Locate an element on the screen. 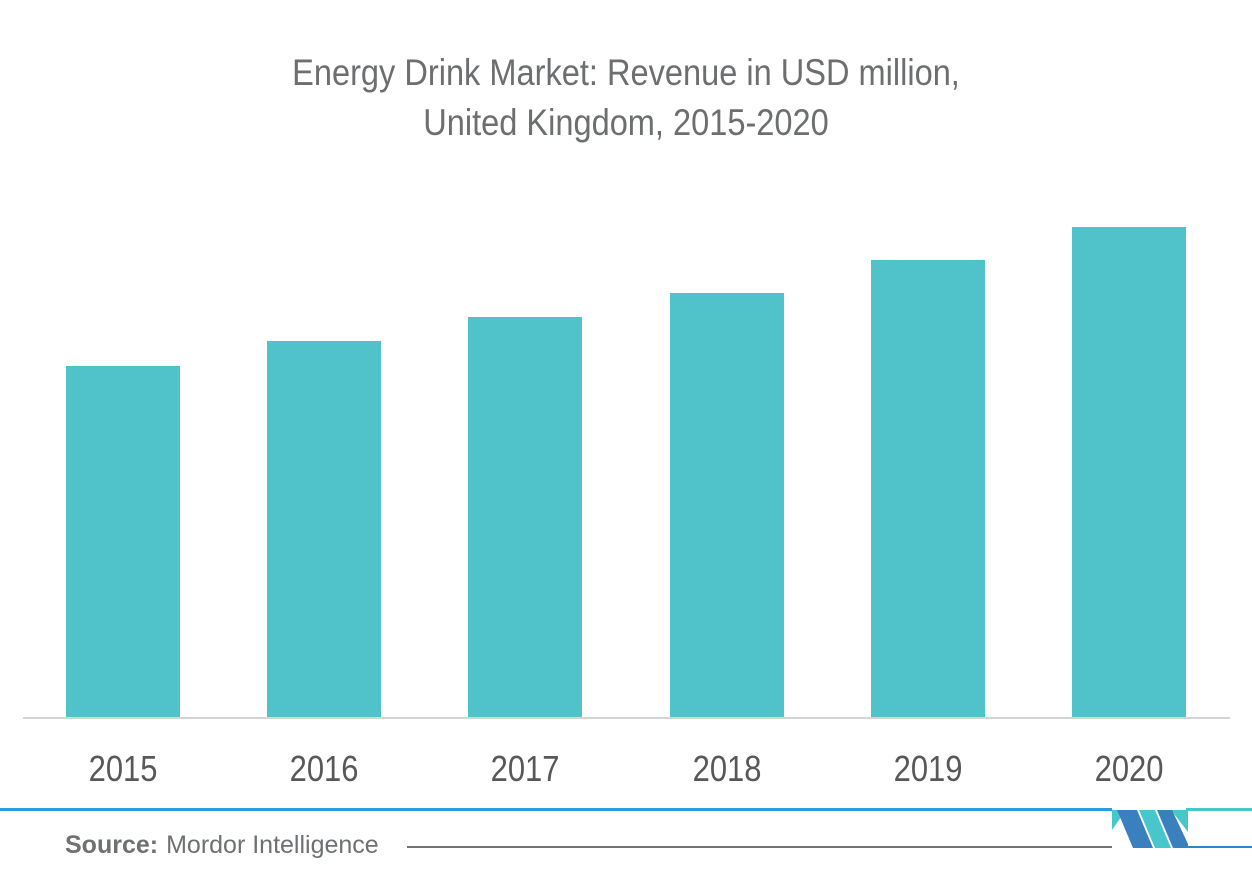 The image size is (1252, 880). mordor-intelligence-logo-icon is located at coordinates (1150, 829).